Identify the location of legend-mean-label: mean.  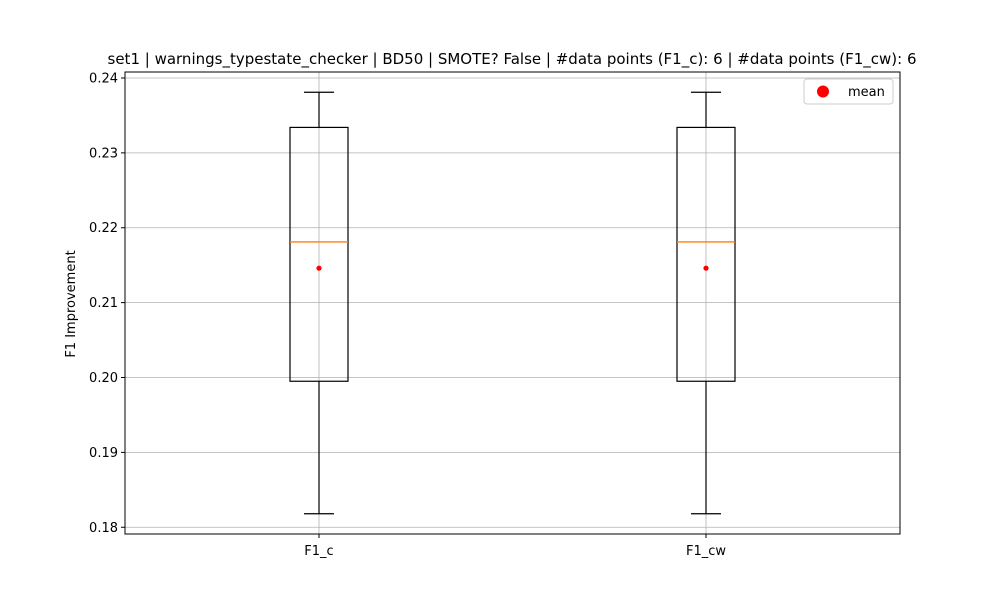
(866, 92).